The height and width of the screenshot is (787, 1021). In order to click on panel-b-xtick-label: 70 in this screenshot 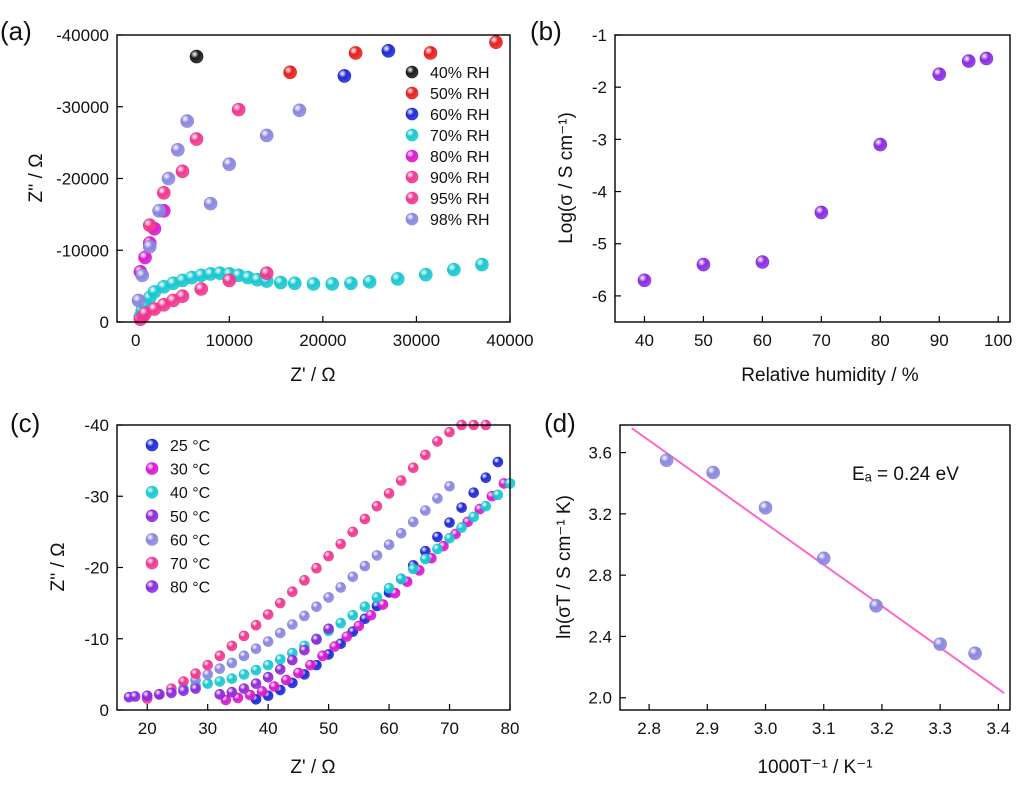, I will do `click(821, 340)`.